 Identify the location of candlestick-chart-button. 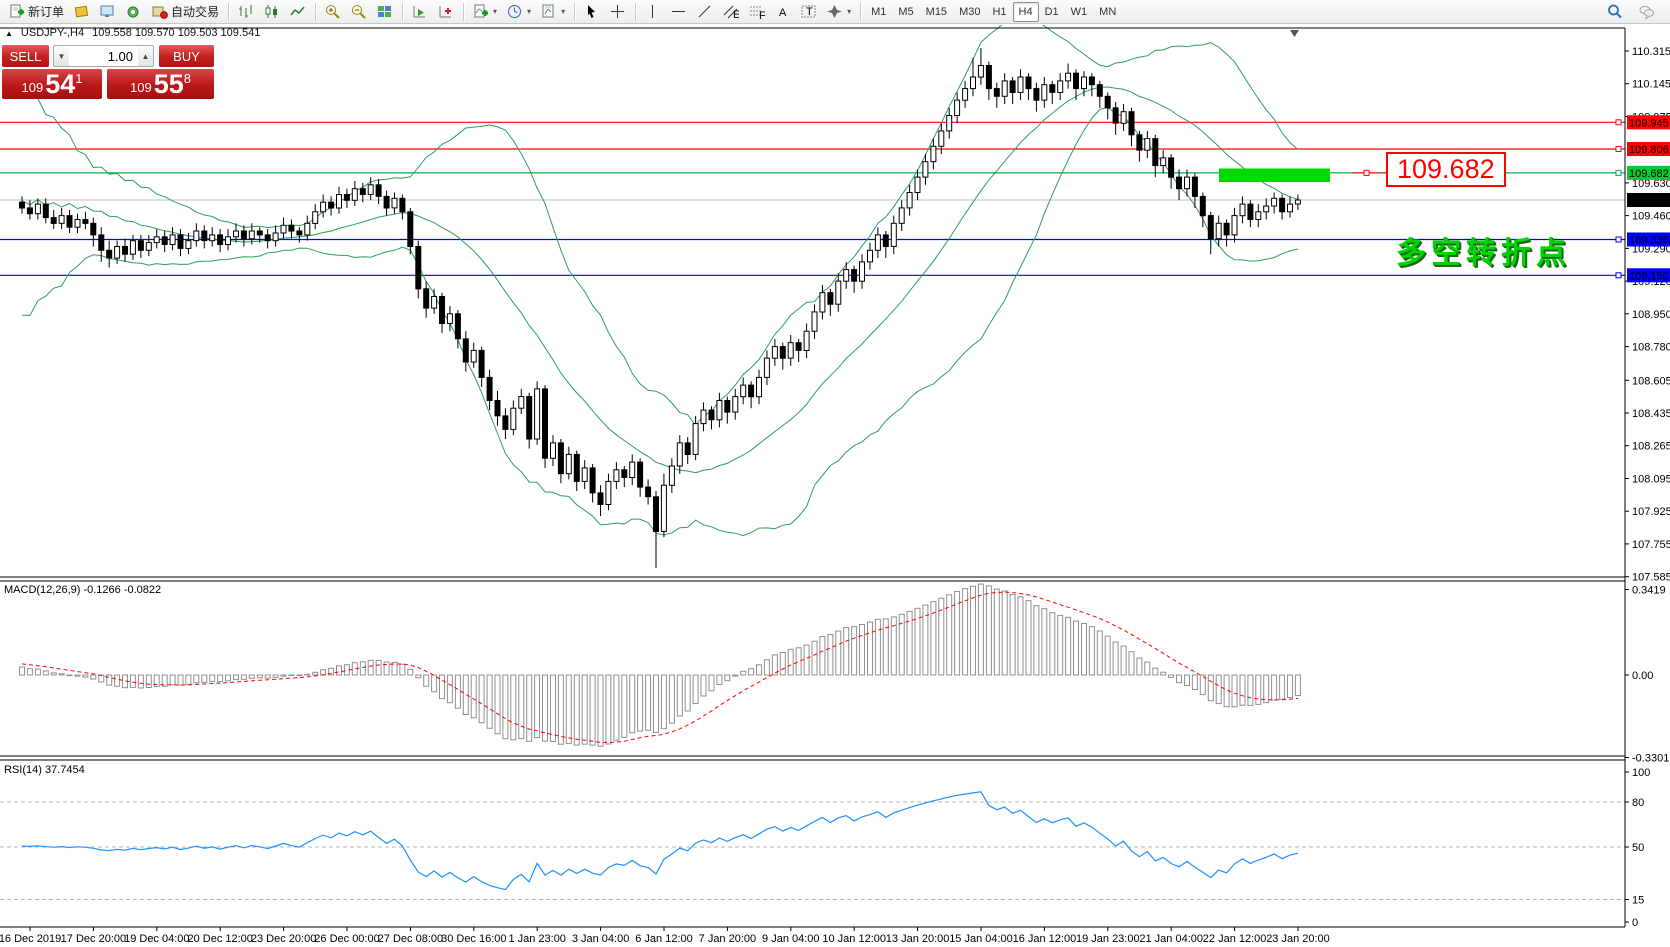
(272, 11).